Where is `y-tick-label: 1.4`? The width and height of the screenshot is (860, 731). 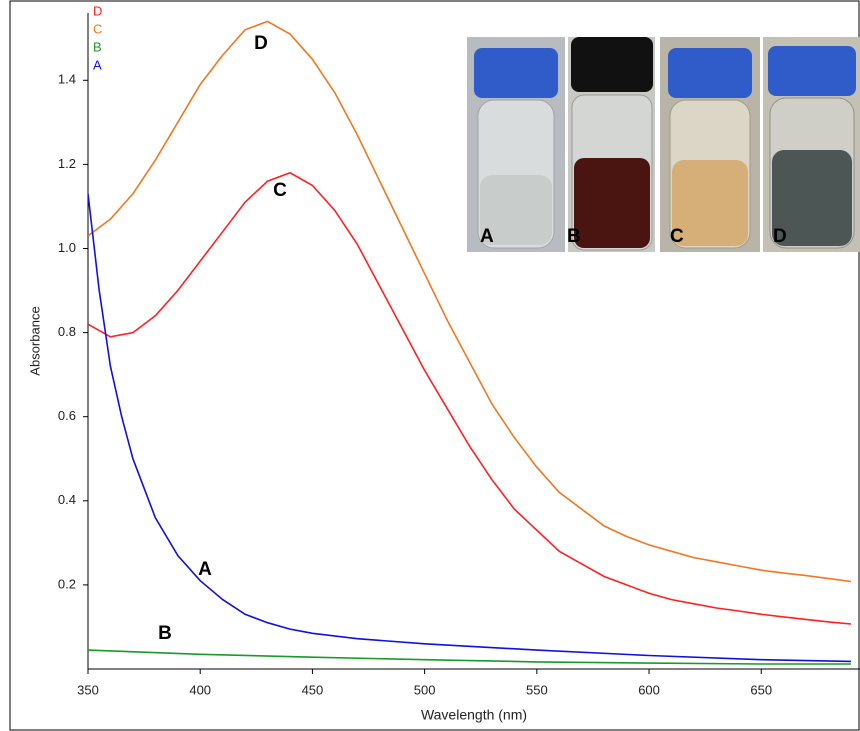
y-tick-label: 1.4 is located at coordinates (67, 79).